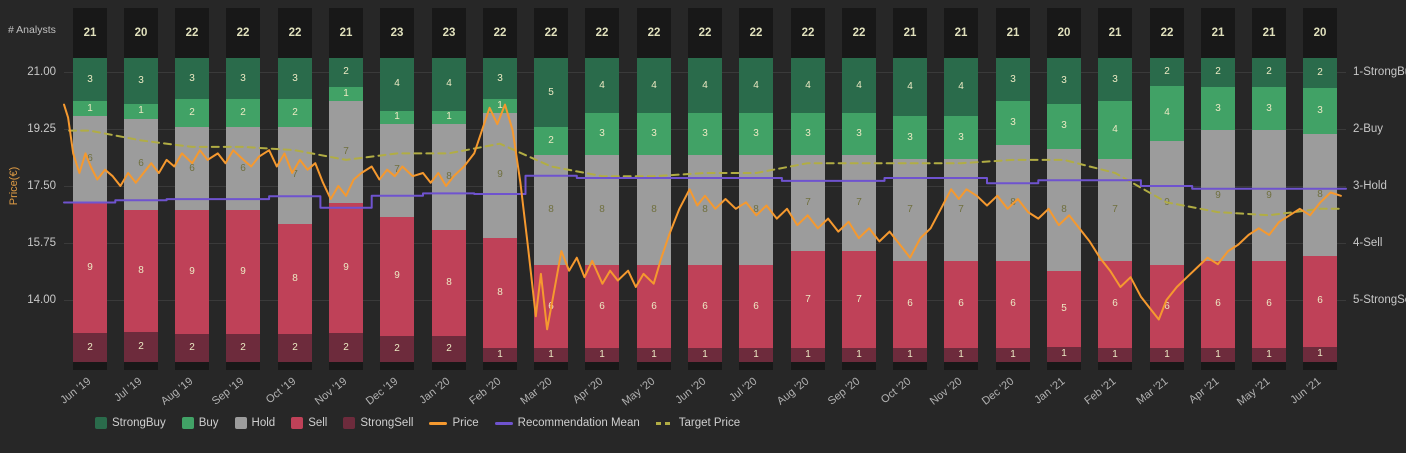 The width and height of the screenshot is (1406, 453). What do you see at coordinates (697, 423) in the screenshot?
I see `legend-item-target-price: Target Price` at bounding box center [697, 423].